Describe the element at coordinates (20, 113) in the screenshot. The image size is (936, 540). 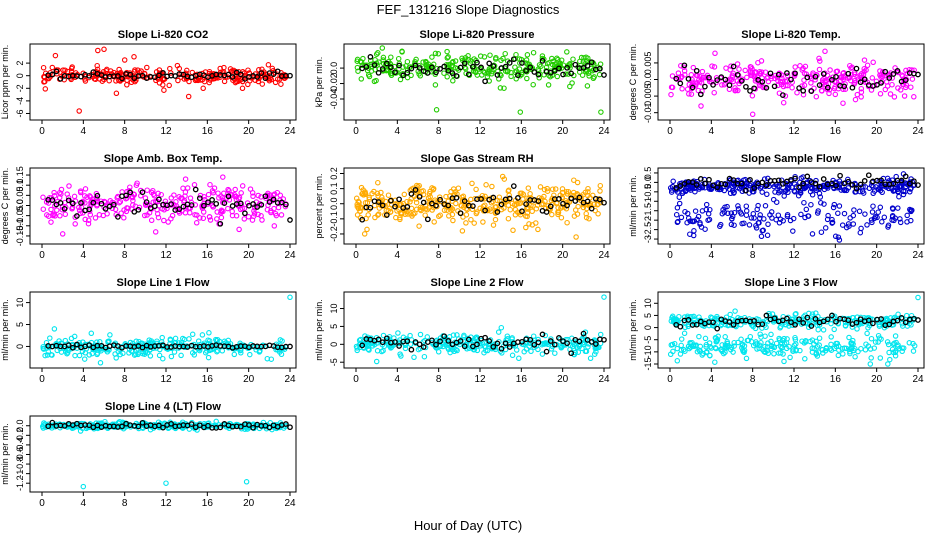
I see `y-tick-label: -6` at that location.